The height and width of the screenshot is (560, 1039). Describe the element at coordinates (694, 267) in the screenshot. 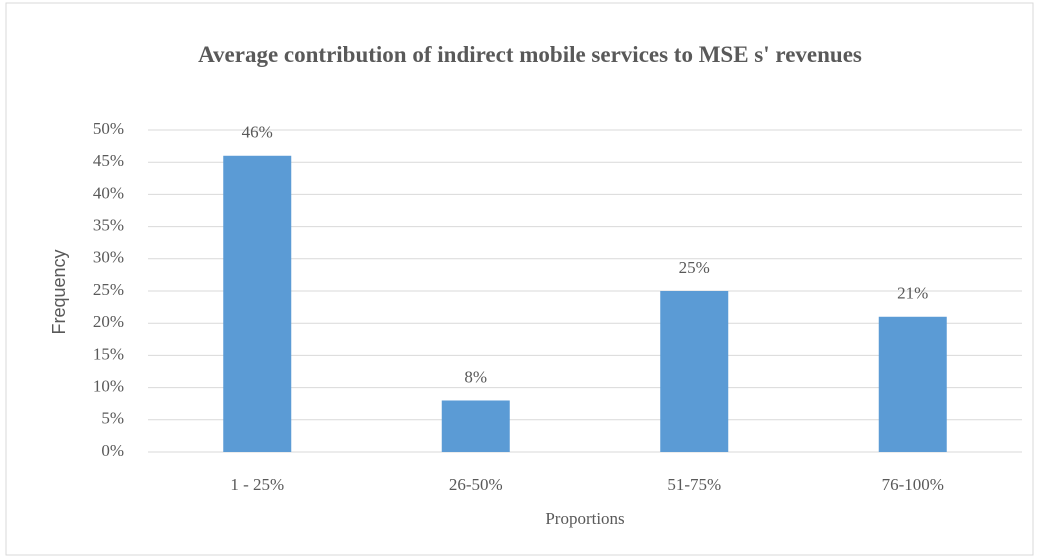

I see `data-label: 25%` at that location.